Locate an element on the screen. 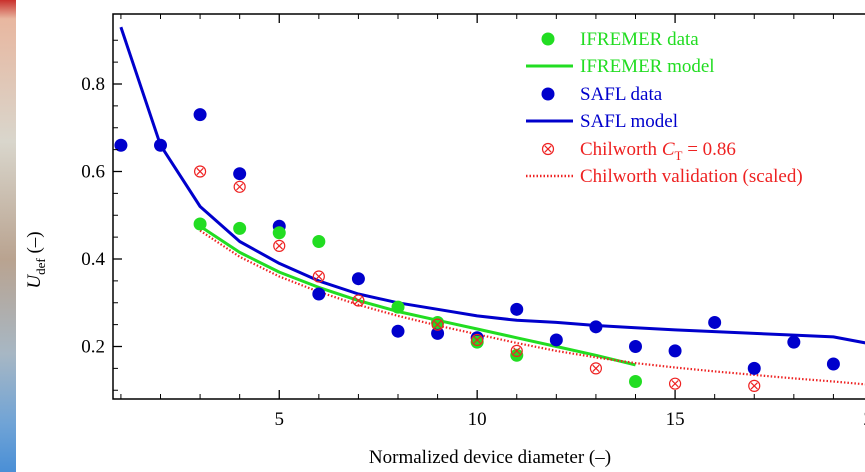 The height and width of the screenshot is (472, 865). x-tick-label: 20 is located at coordinates (864, 419).